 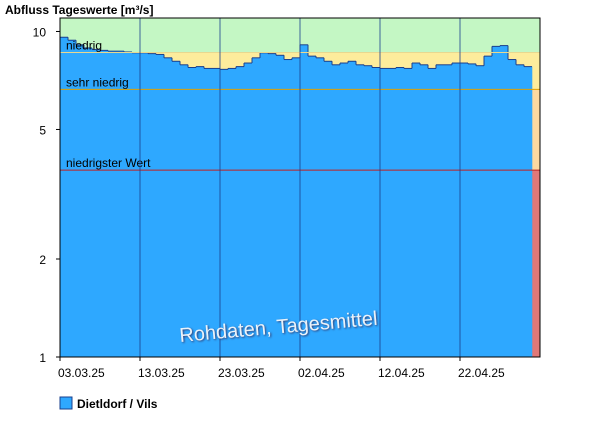 What do you see at coordinates (42, 130) in the screenshot?
I see `y-tick-label: 5` at bounding box center [42, 130].